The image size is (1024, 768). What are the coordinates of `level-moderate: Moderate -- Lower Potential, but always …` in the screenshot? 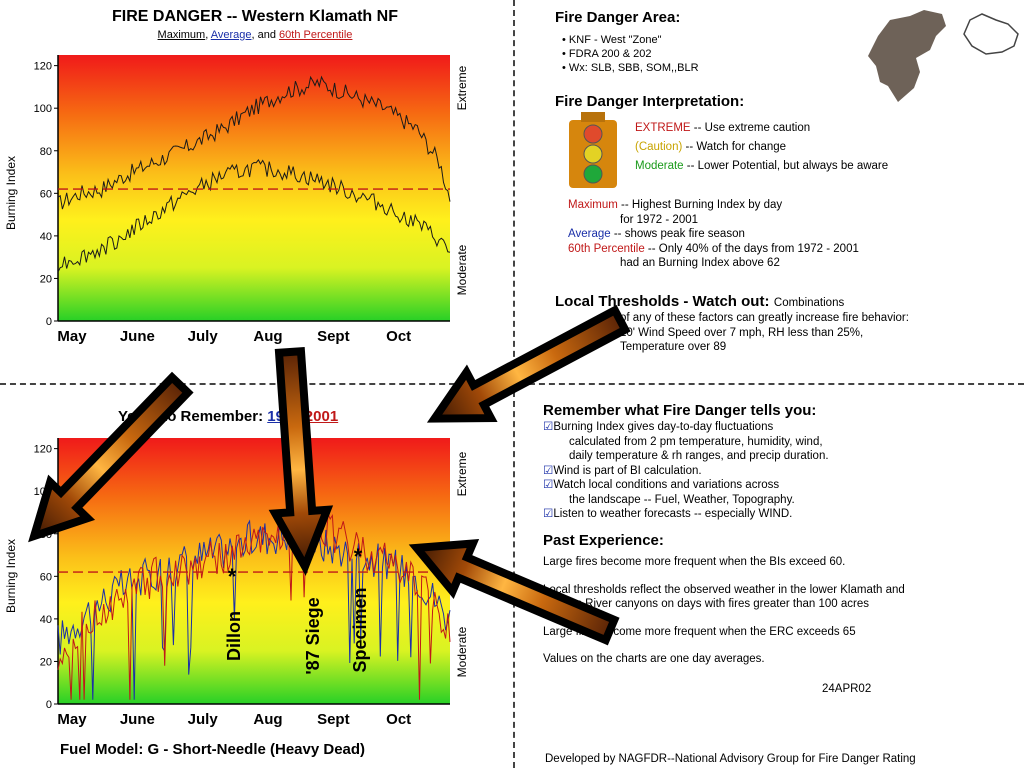 It's located at (762, 166).